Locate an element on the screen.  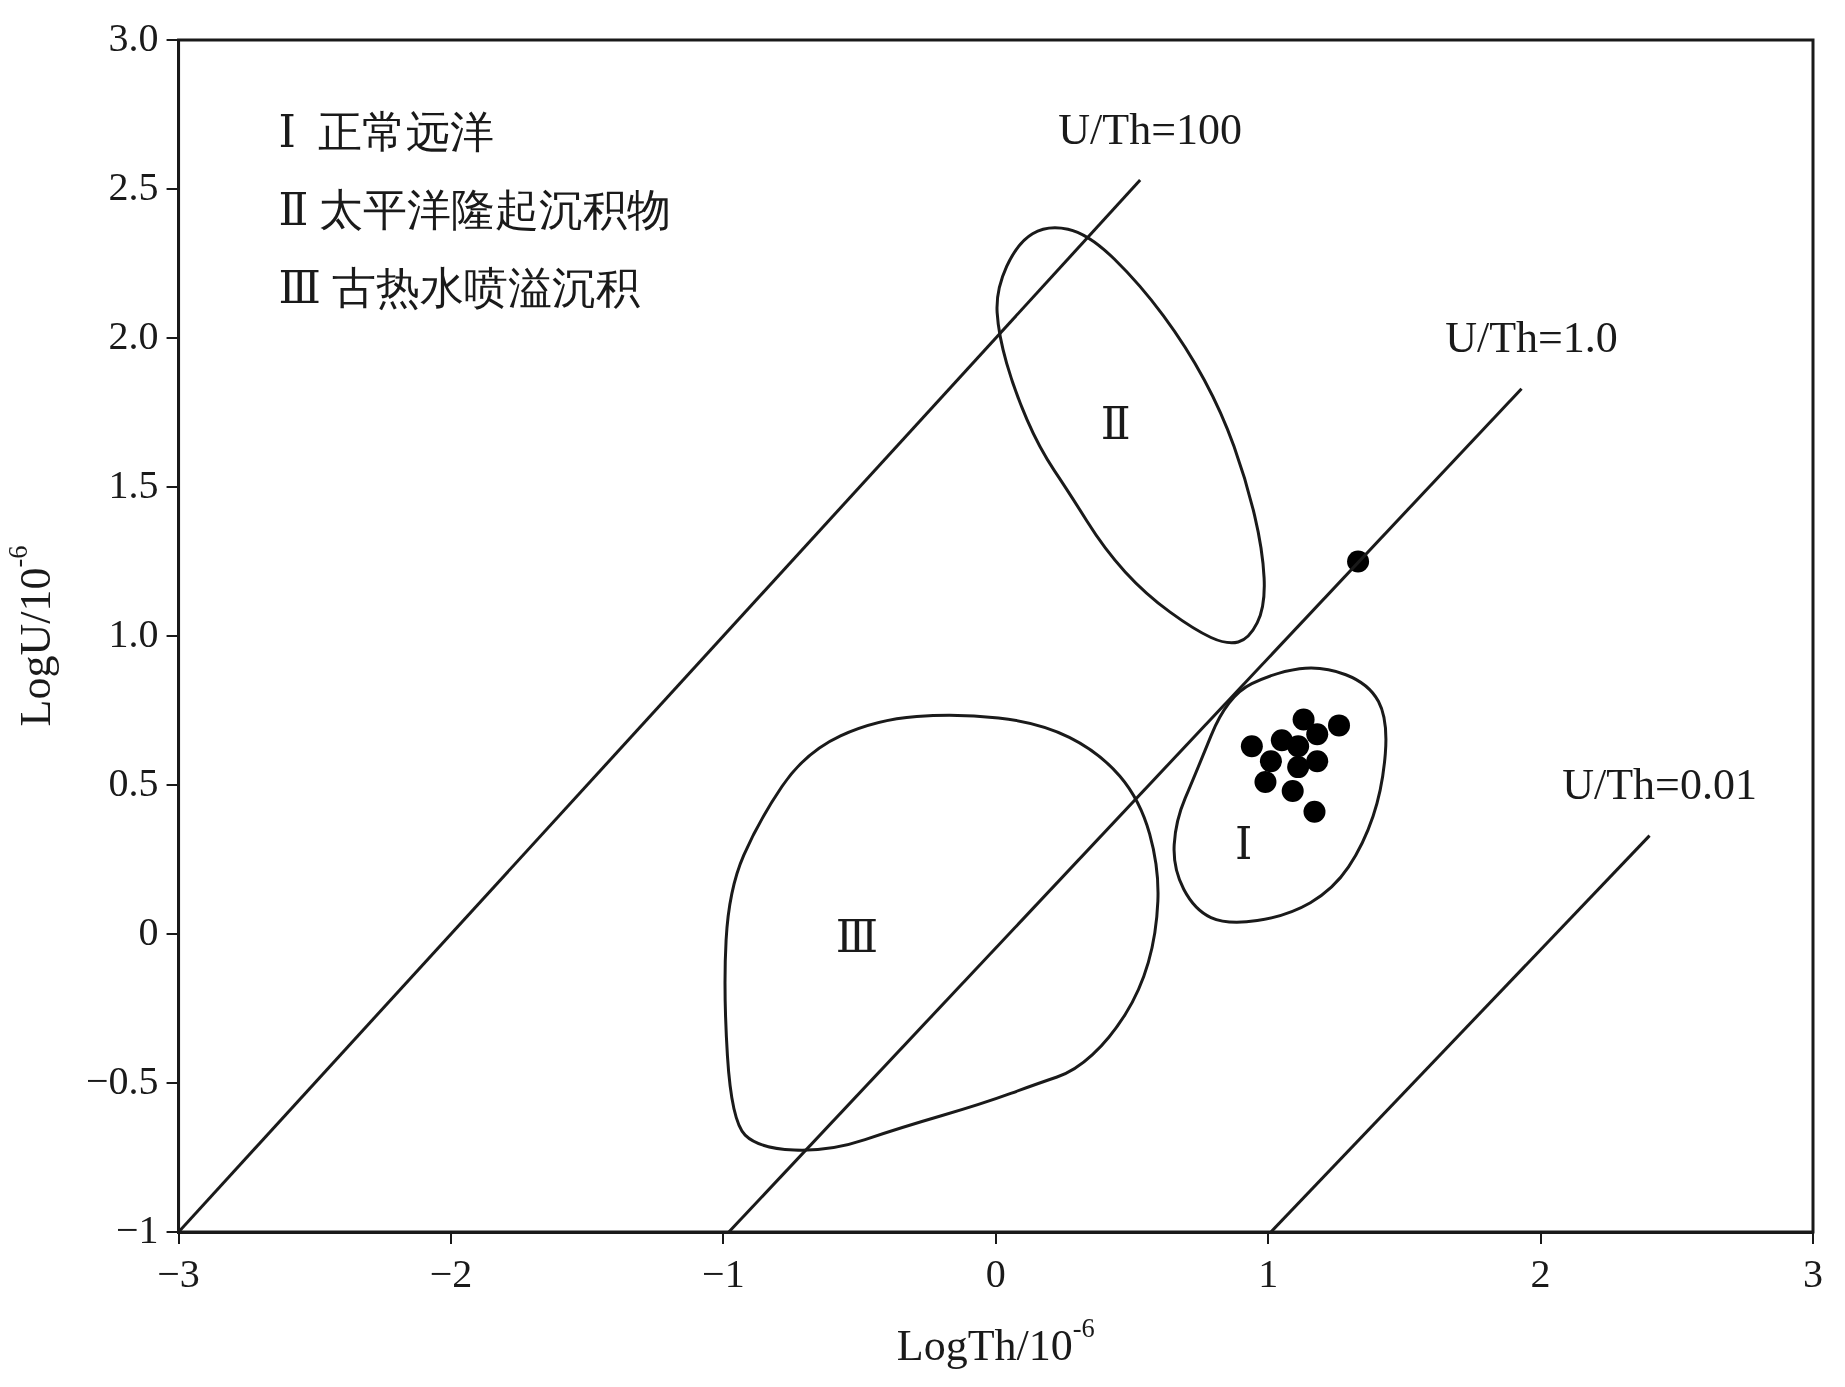
annotation: Ⅲ 古热水喷溢沉积 is located at coordinates (459, 288).